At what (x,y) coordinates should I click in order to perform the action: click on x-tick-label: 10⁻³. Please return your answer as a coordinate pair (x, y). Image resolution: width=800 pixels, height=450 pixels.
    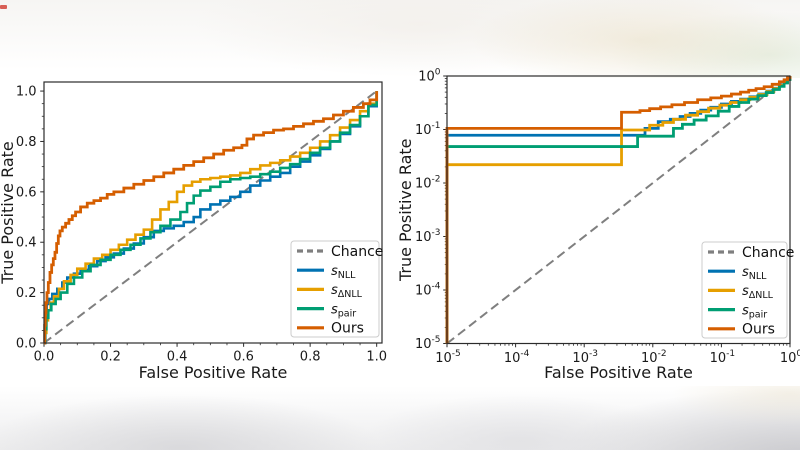
    Looking at the image, I should click on (585, 357).